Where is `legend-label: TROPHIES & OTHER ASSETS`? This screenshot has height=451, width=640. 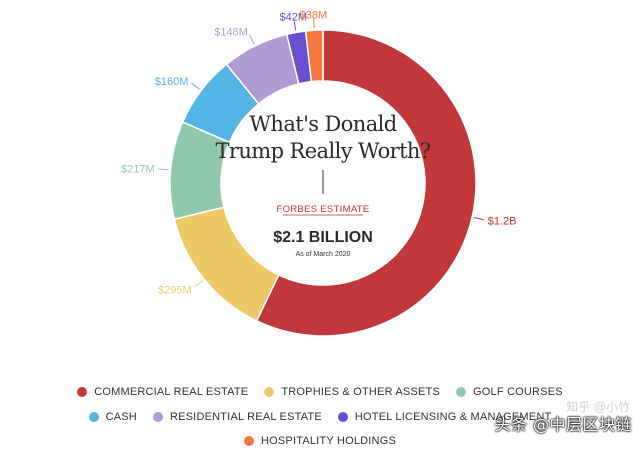
legend-label: TROPHIES & OTHER ASSETS is located at coordinates (360, 392).